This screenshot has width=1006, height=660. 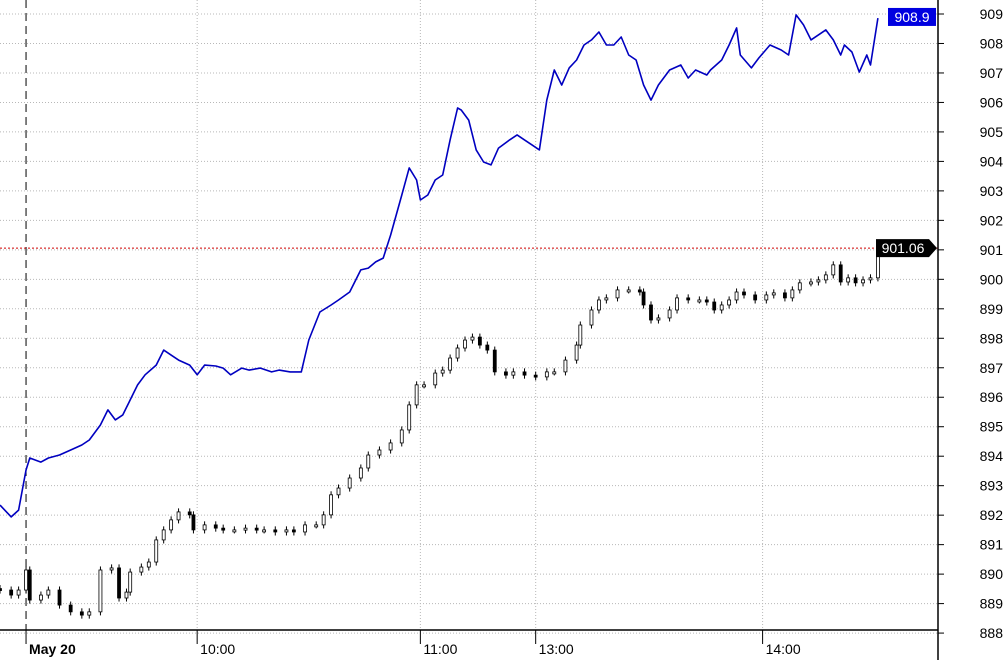 What do you see at coordinates (903, 248) in the screenshot?
I see `last-value-label: 901.06` at bounding box center [903, 248].